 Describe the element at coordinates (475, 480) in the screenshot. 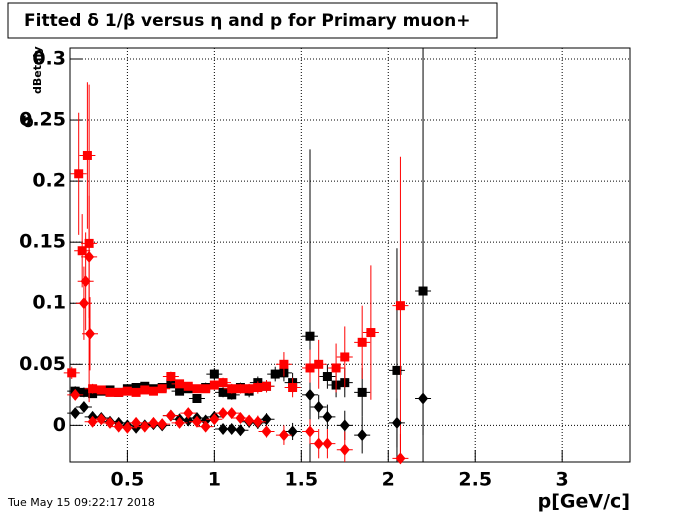

I see `x-tick-label: 2.5` at that location.